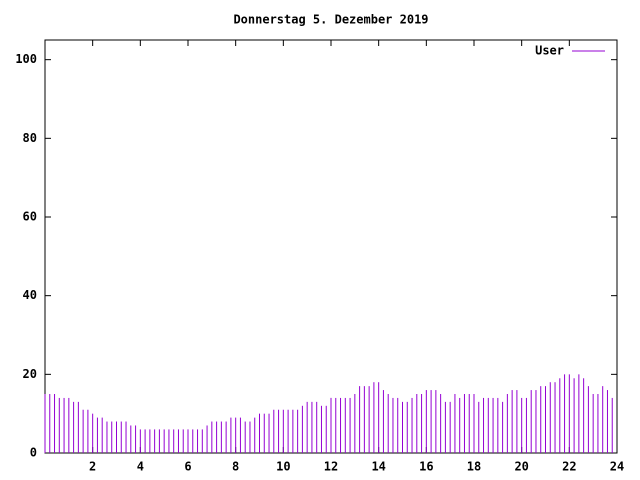 The image size is (640, 480). Describe the element at coordinates (30, 374) in the screenshot. I see `y-tick-label: 20` at that location.